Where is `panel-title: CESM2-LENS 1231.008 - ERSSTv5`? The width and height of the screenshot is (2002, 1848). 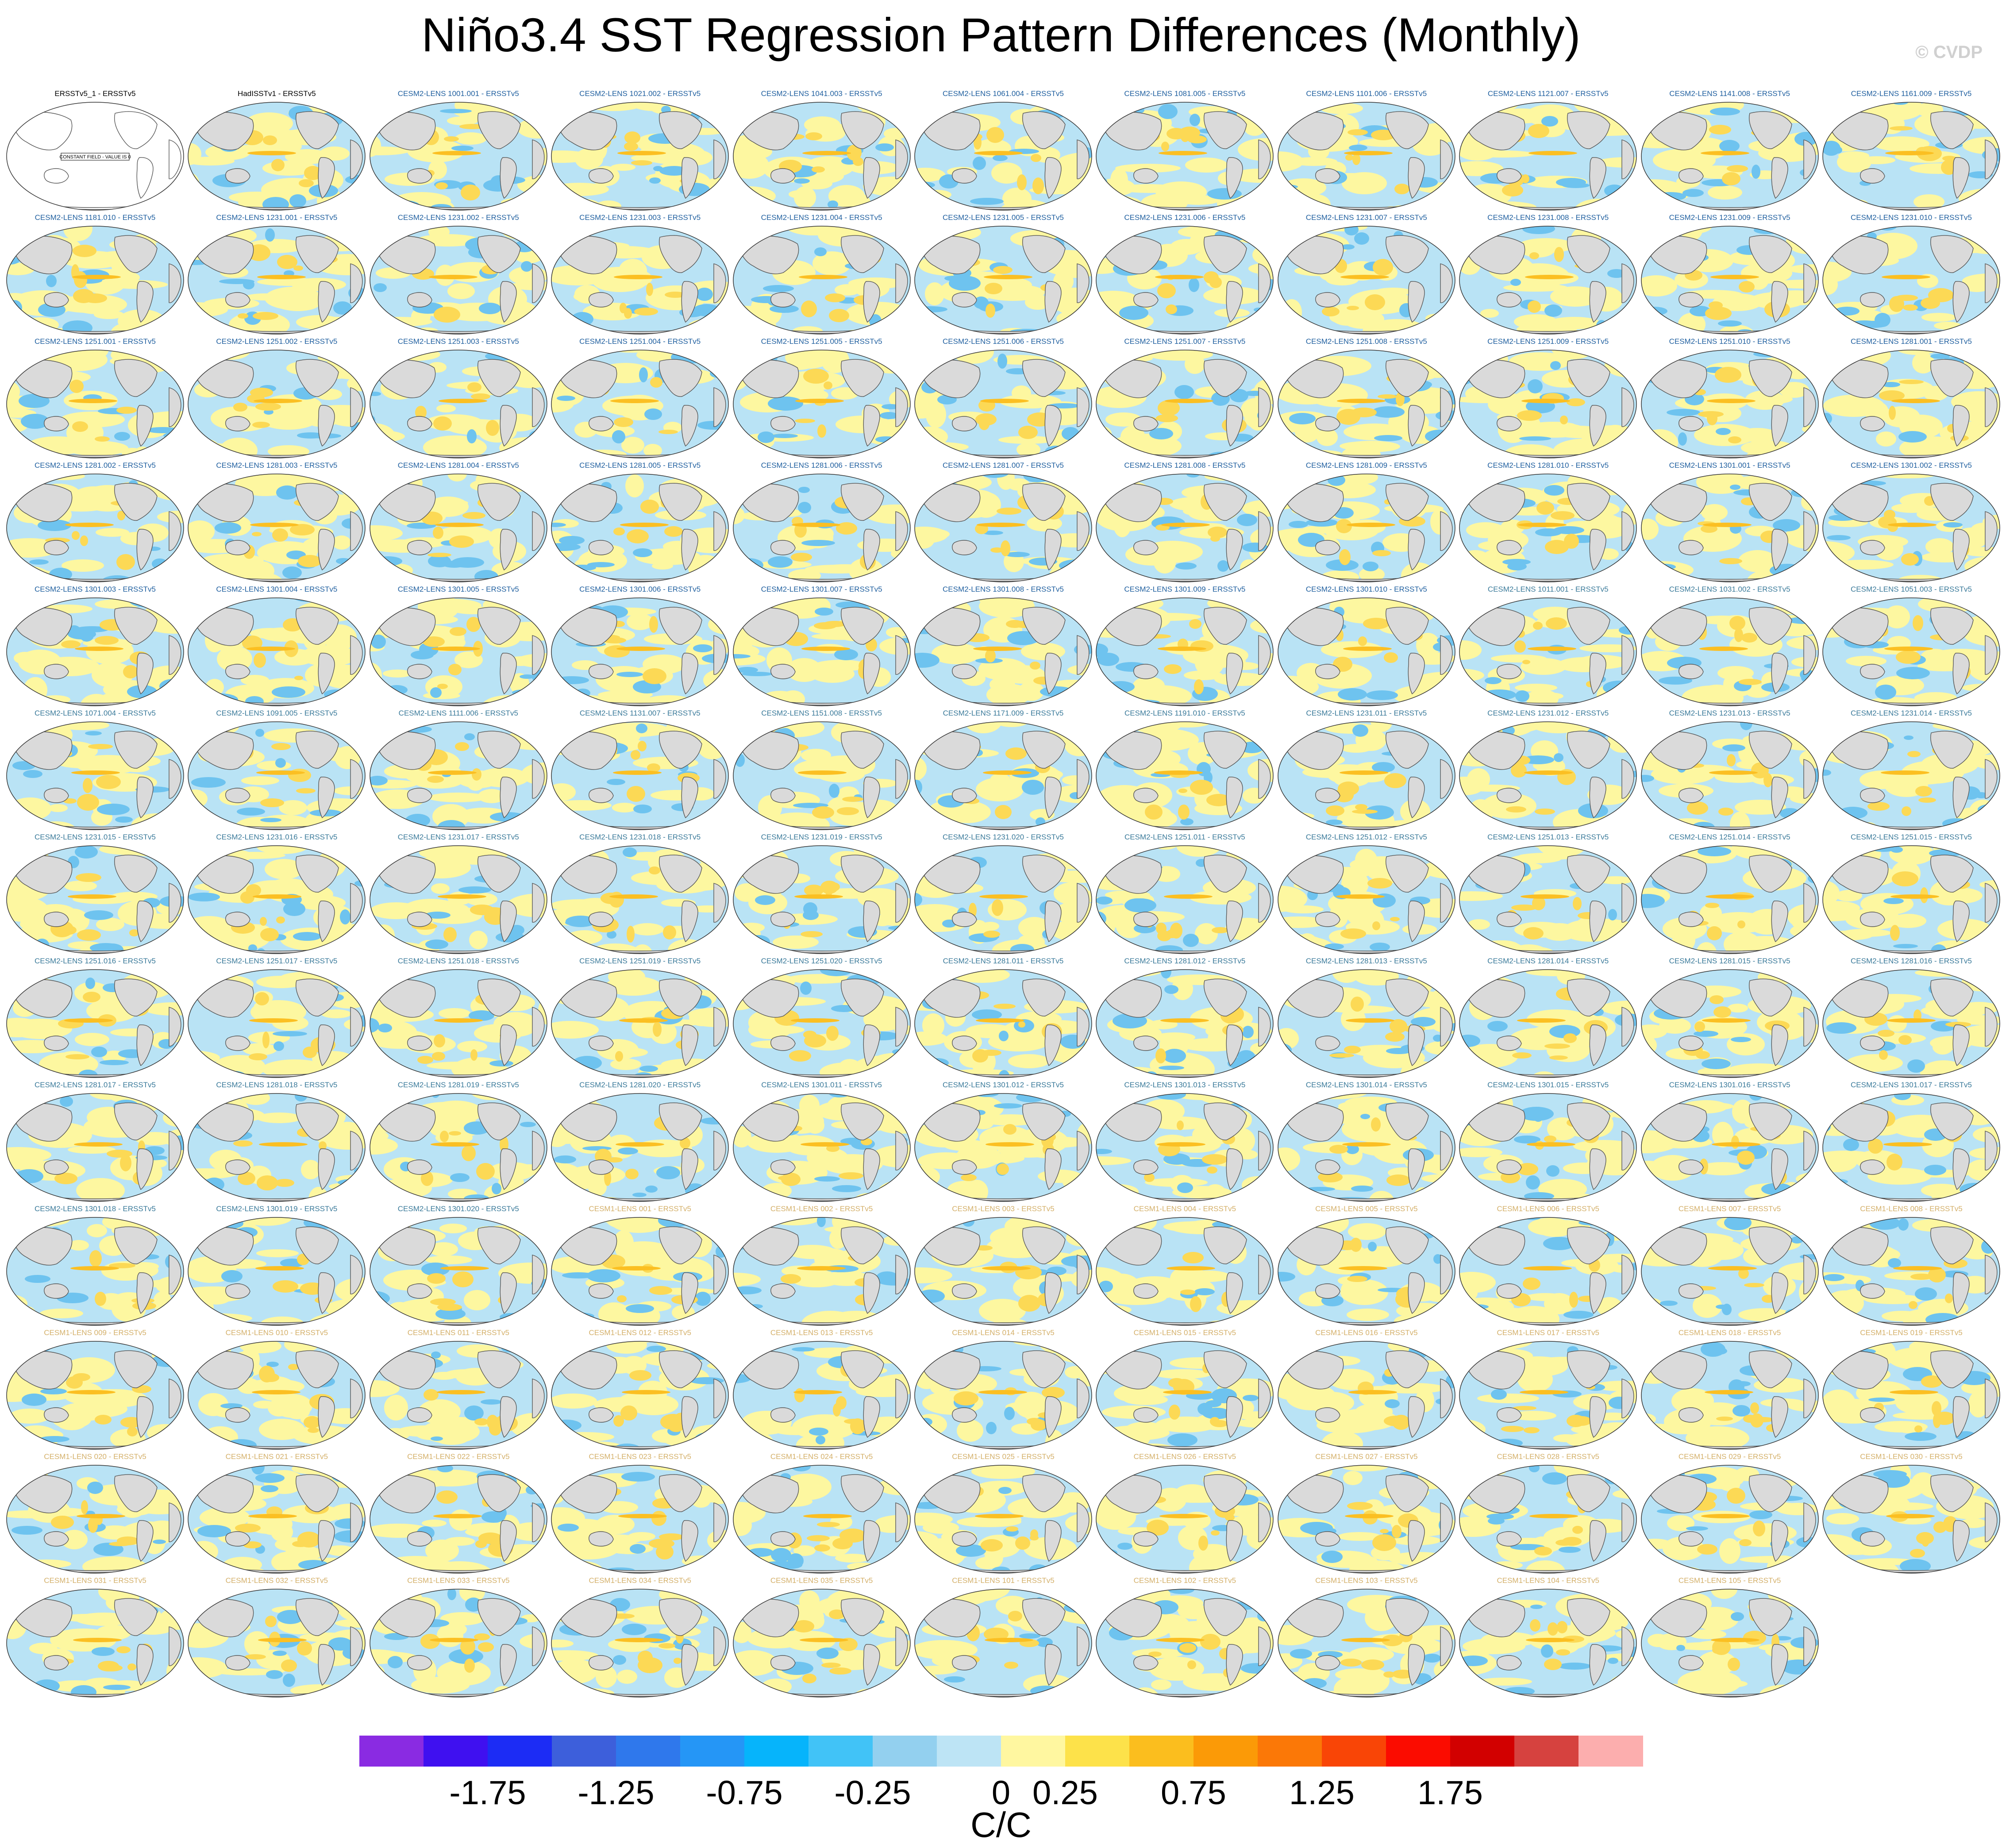
panel-title: CESM2-LENS 1231.008 - ERSSTv5 is located at coordinates (1548, 218).